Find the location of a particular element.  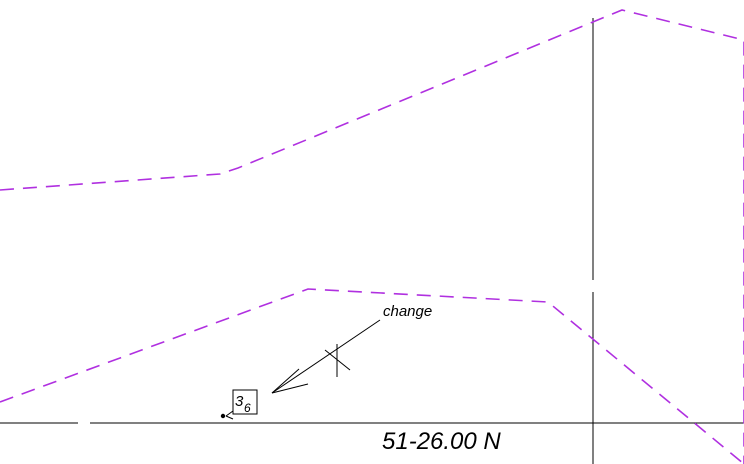

sounding-value: 3 is located at coordinates (239, 401).